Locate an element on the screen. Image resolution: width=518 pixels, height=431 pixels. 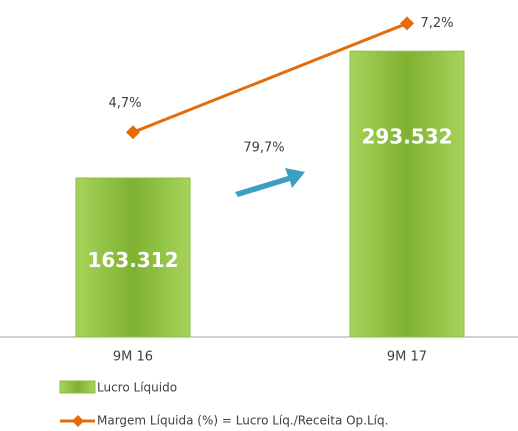
bar-value-label: 163.312 is located at coordinates (132, 260).